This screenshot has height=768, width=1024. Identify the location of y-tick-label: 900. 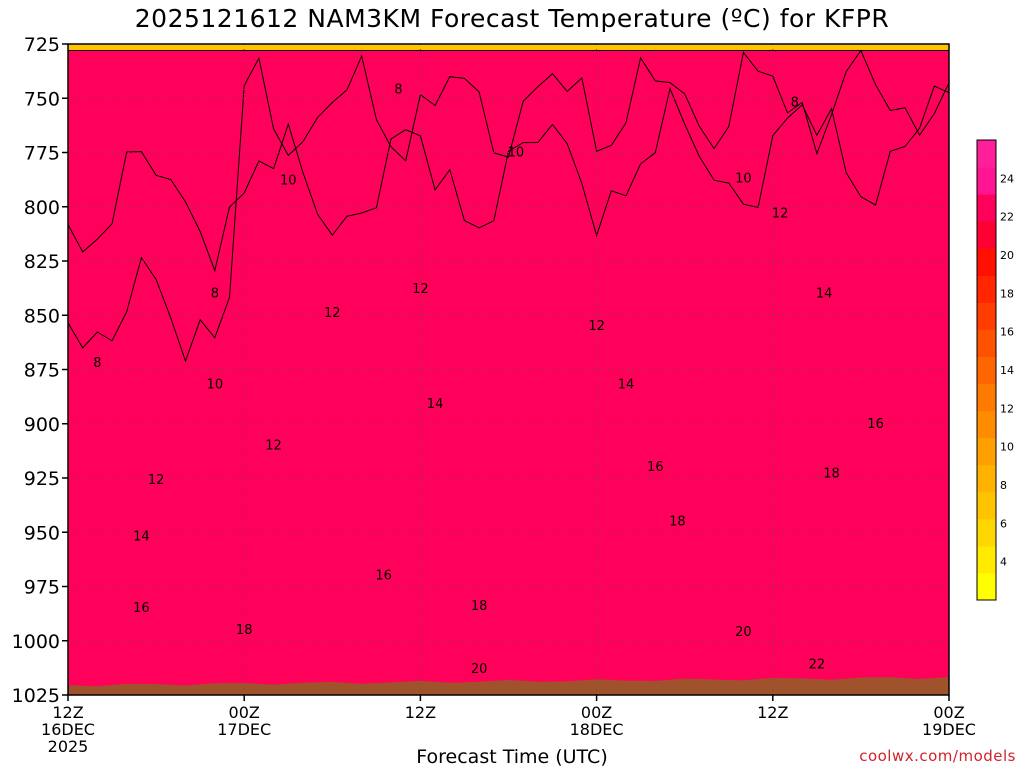
(42, 425).